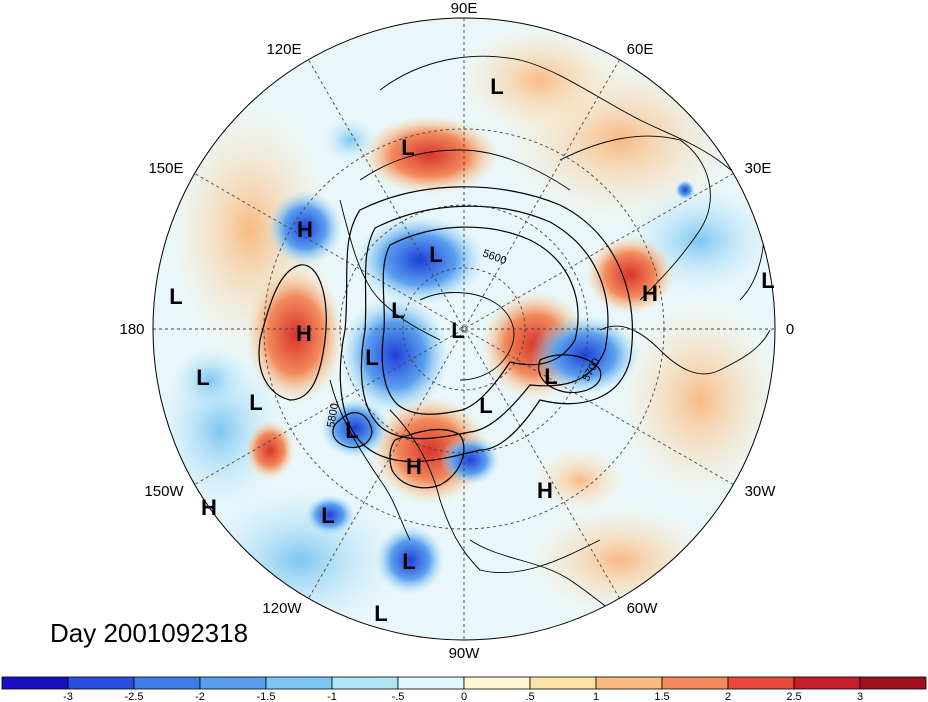  Describe the element at coordinates (332, 696) in the screenshot. I see `colorbar-label: -1` at that location.